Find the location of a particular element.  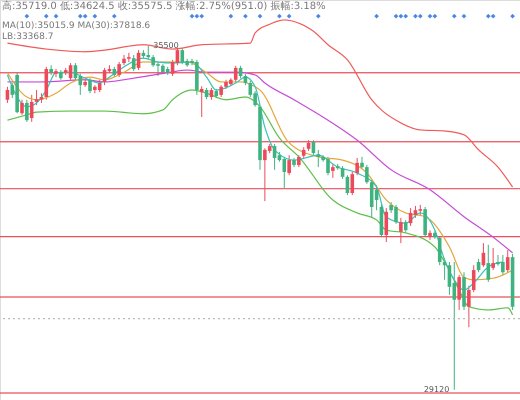

annotation: 35500 is located at coordinates (166, 45).